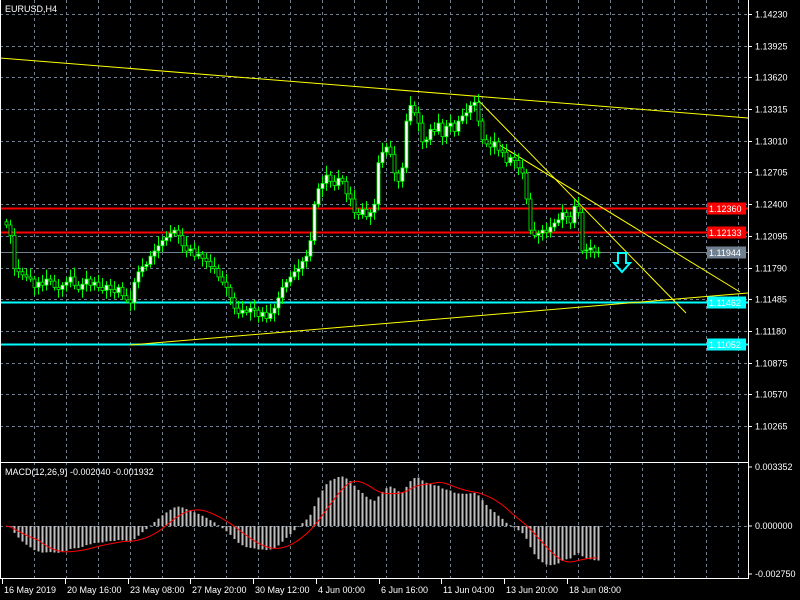  Describe the element at coordinates (771, 142) in the screenshot. I see `price-tick-label: 1.13010` at that location.